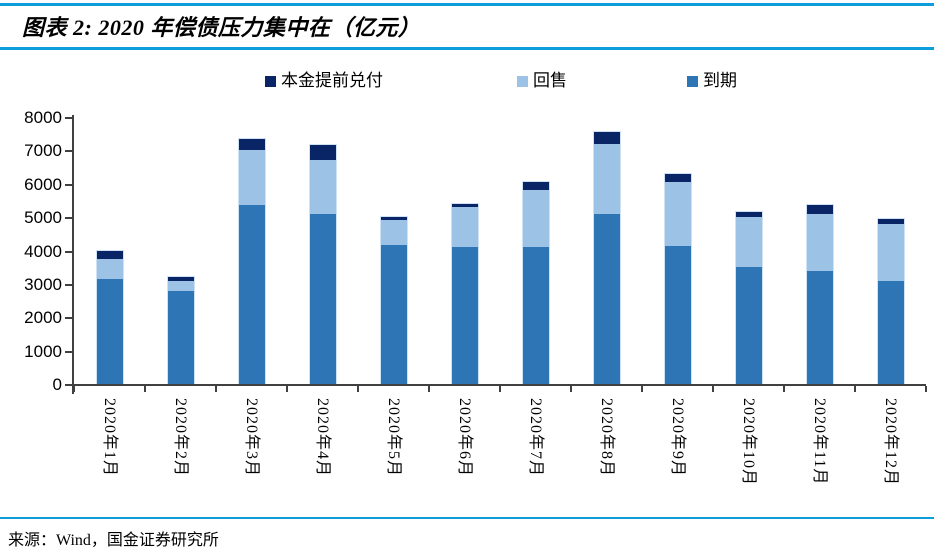 Image resolution: width=934 pixels, height=557 pixels. I want to click on x-axis-label: 2020年5月, so click(393, 438).